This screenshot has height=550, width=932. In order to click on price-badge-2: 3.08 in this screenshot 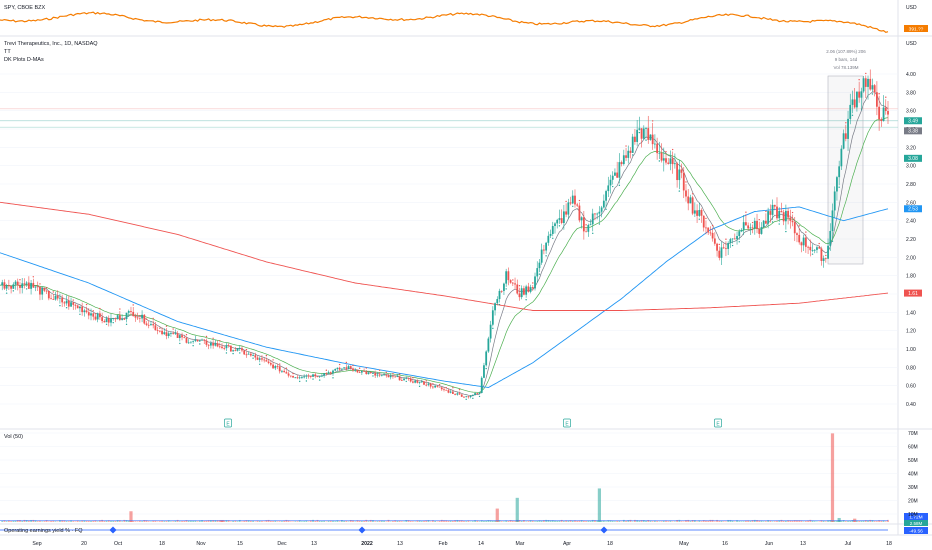, I will do `click(913, 159)`.